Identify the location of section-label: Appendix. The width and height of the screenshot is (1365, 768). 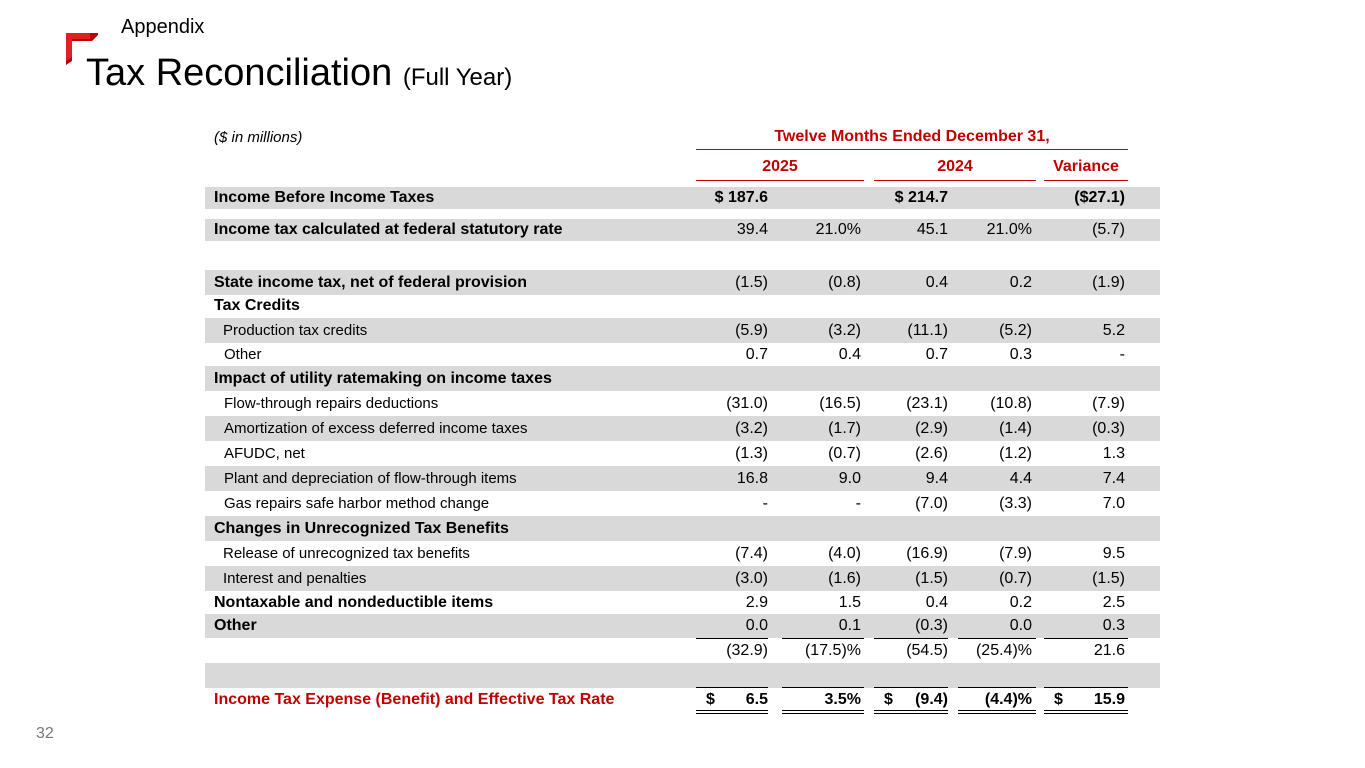
(163, 27).